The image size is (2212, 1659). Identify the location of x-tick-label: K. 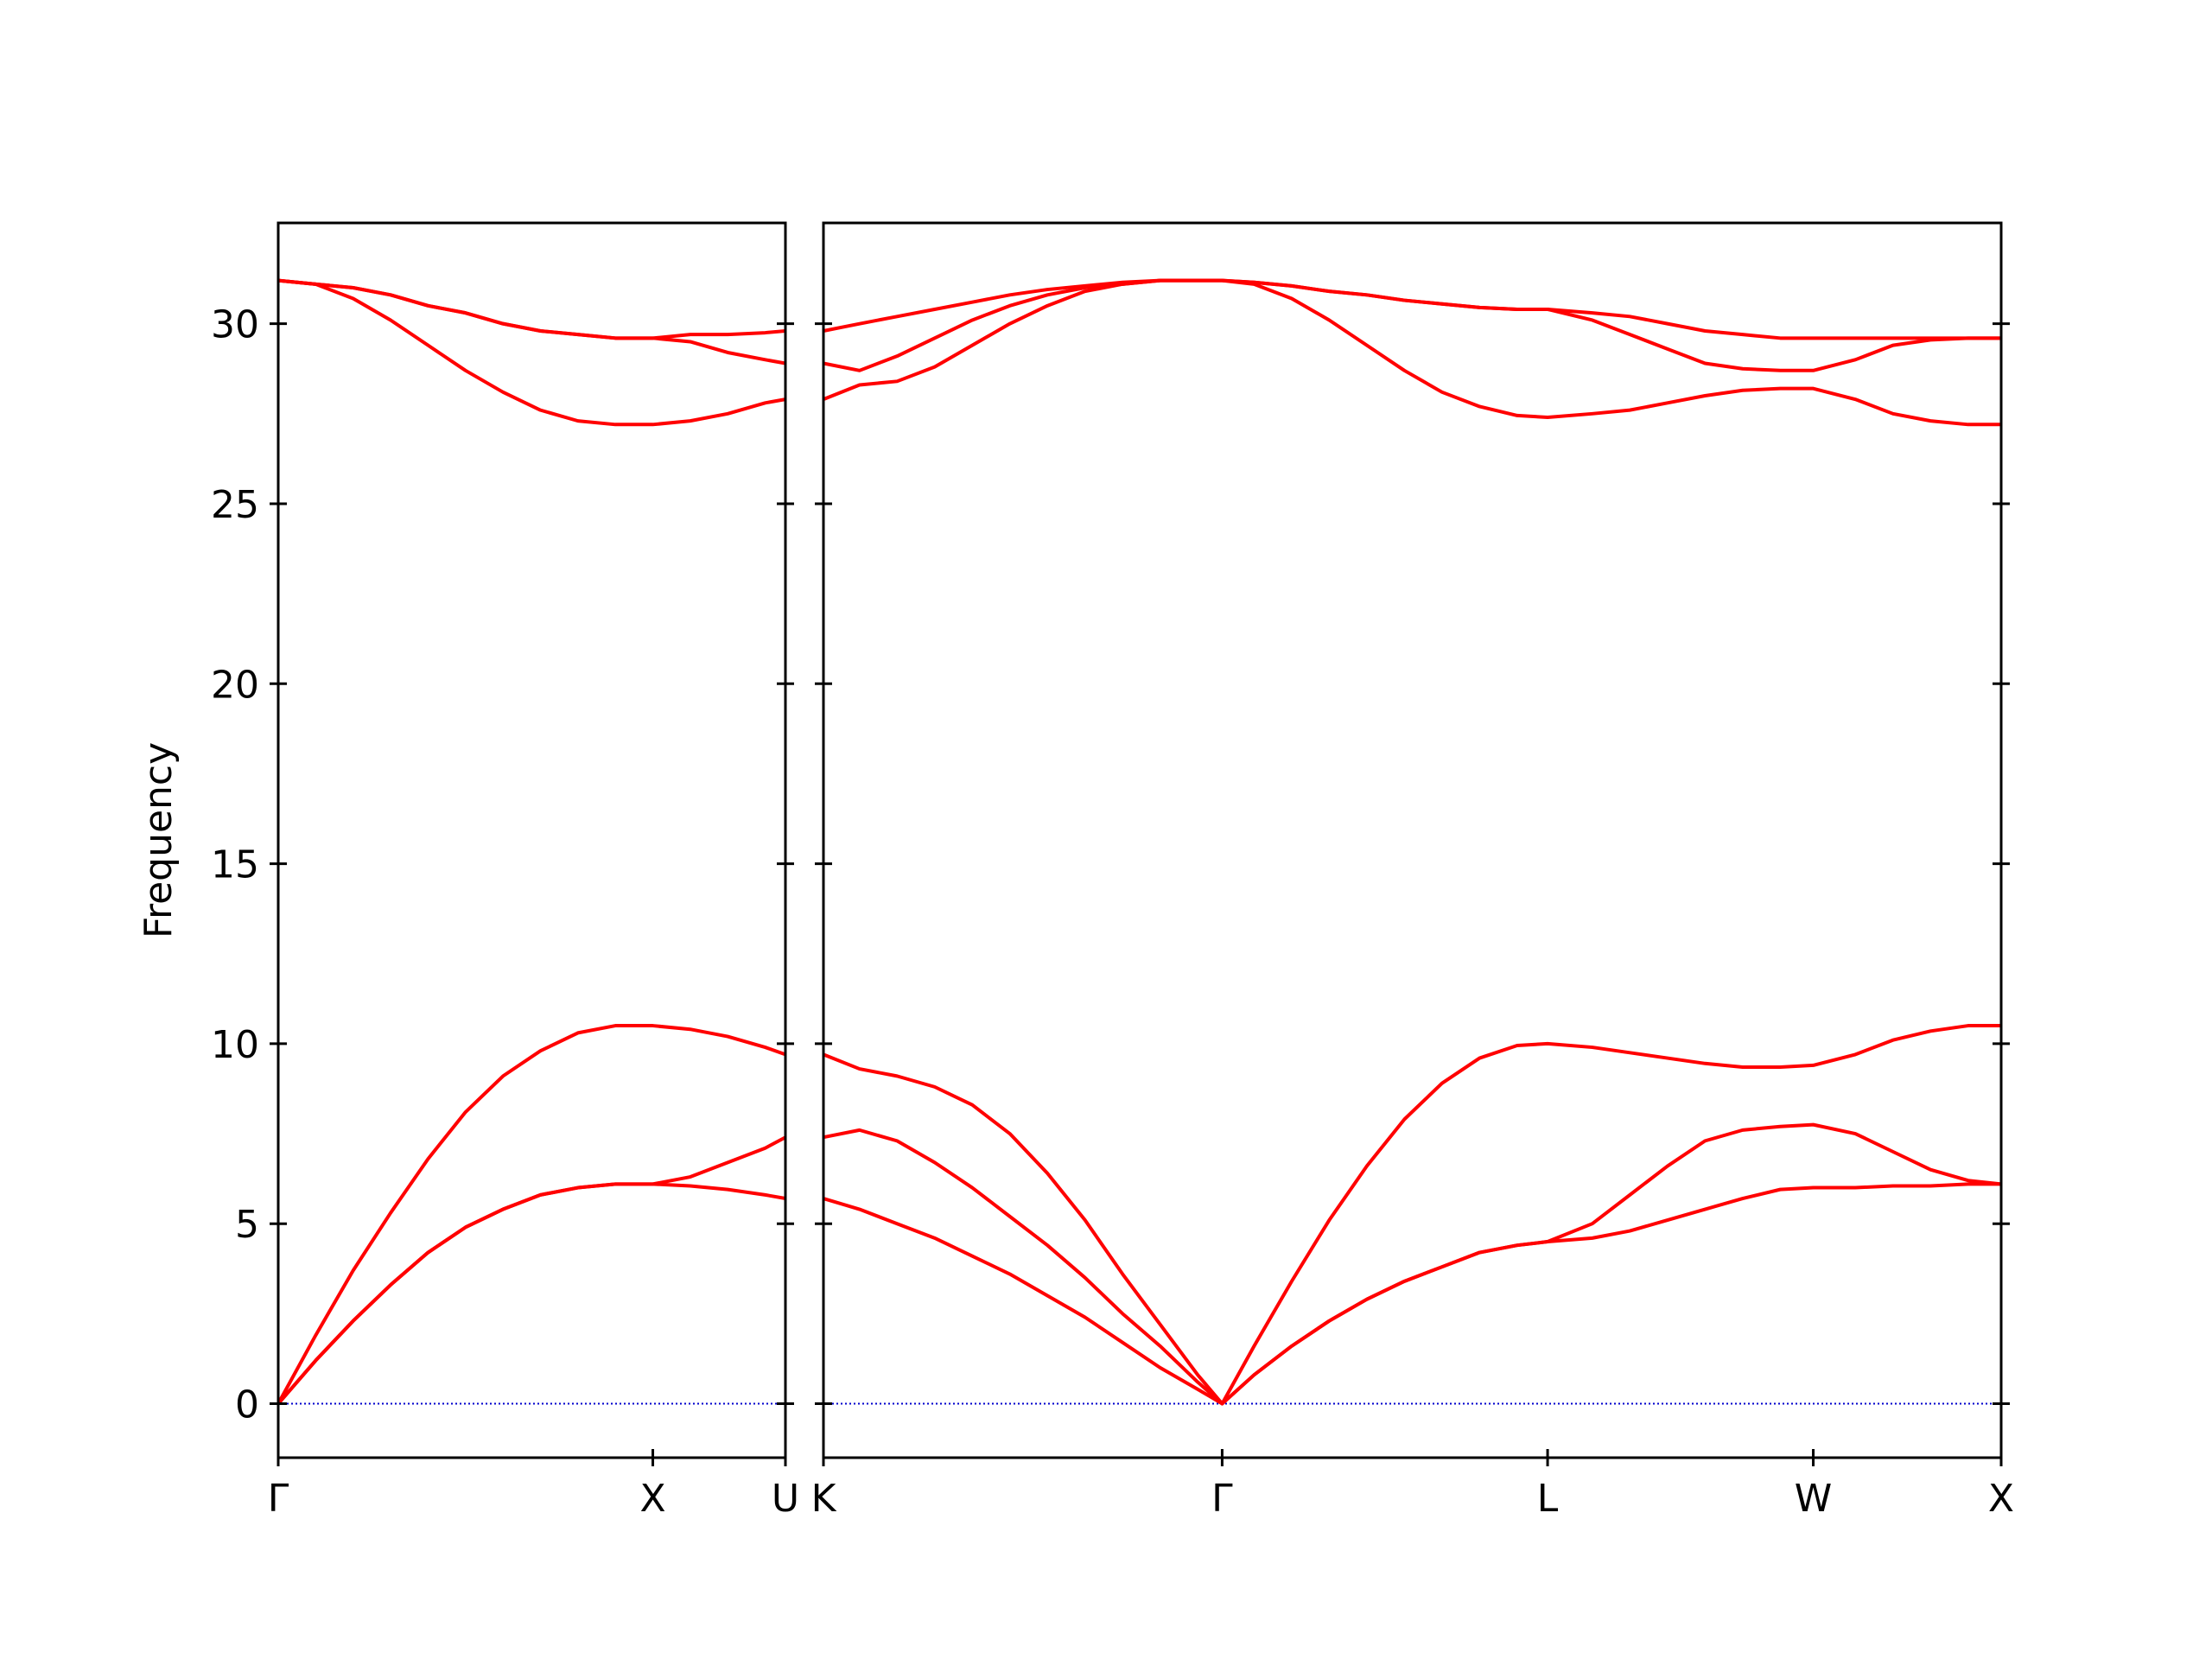
(824, 1499).